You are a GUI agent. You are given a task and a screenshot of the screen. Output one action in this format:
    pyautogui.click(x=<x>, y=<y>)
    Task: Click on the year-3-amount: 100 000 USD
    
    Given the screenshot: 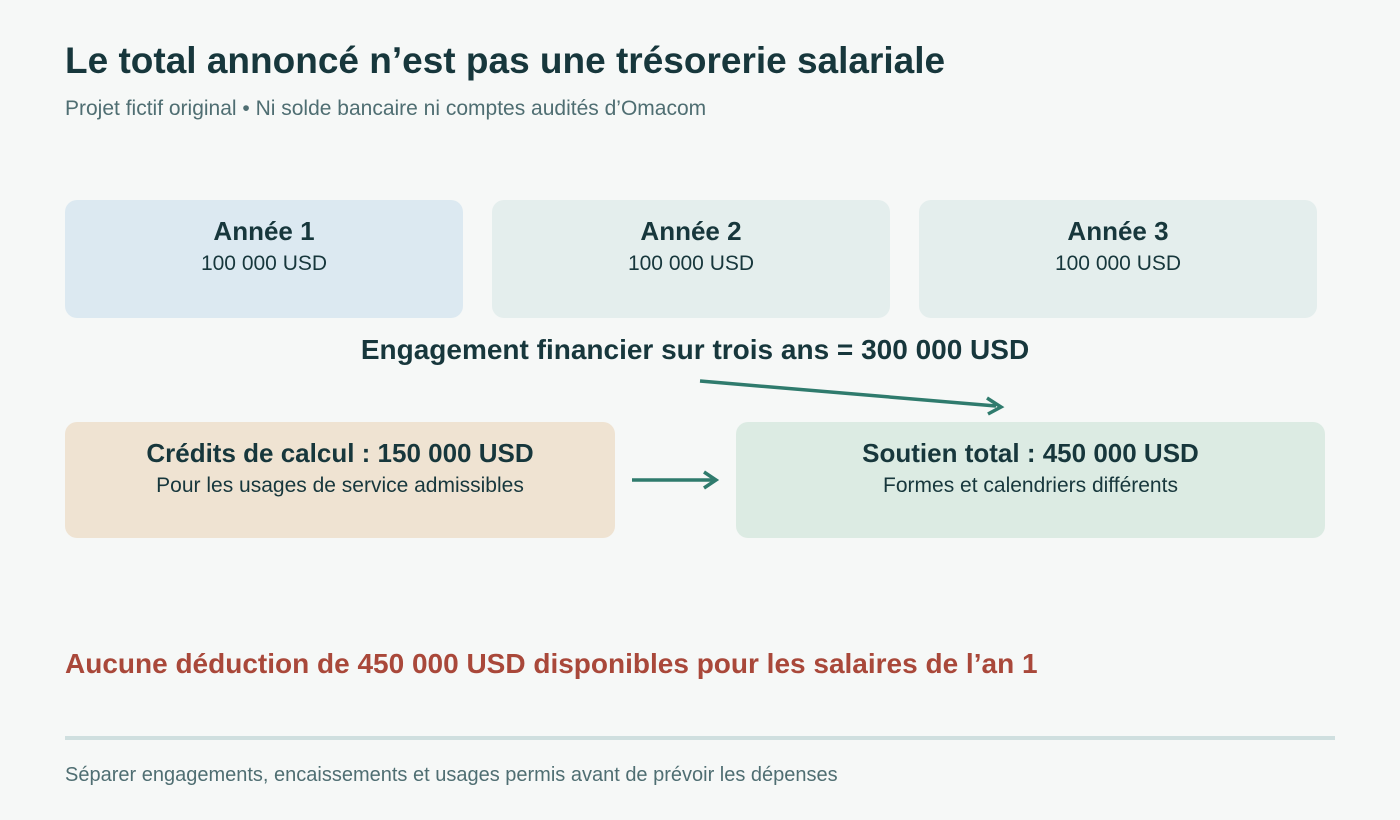 What is the action you would take?
    pyautogui.click(x=1118, y=263)
    